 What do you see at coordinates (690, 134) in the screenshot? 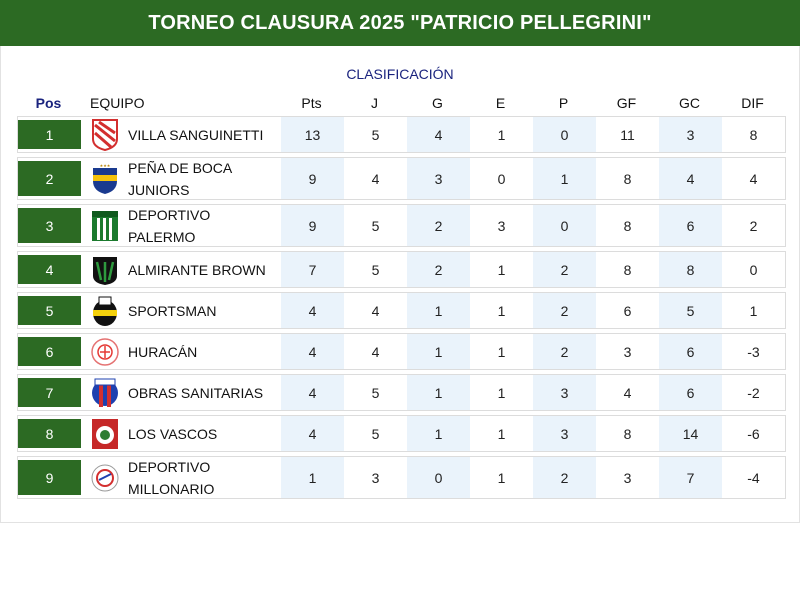
I see `stat-gc: 3` at bounding box center [690, 134].